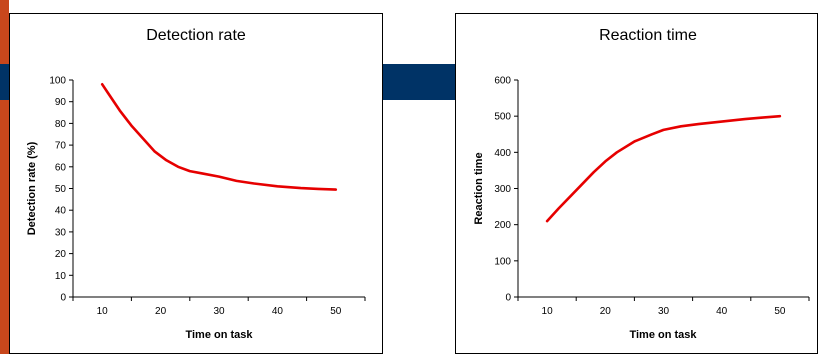 This screenshot has height=355, width=818. Describe the element at coordinates (61, 102) in the screenshot. I see `y-tick-label: 90` at that location.